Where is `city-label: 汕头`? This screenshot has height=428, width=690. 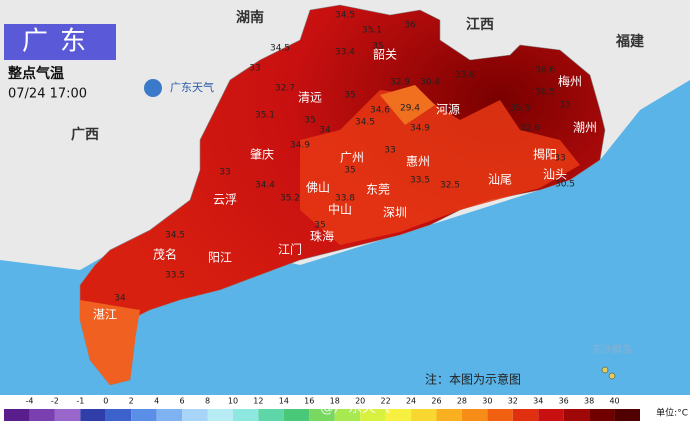 city-label: 汕头 is located at coordinates (555, 175).